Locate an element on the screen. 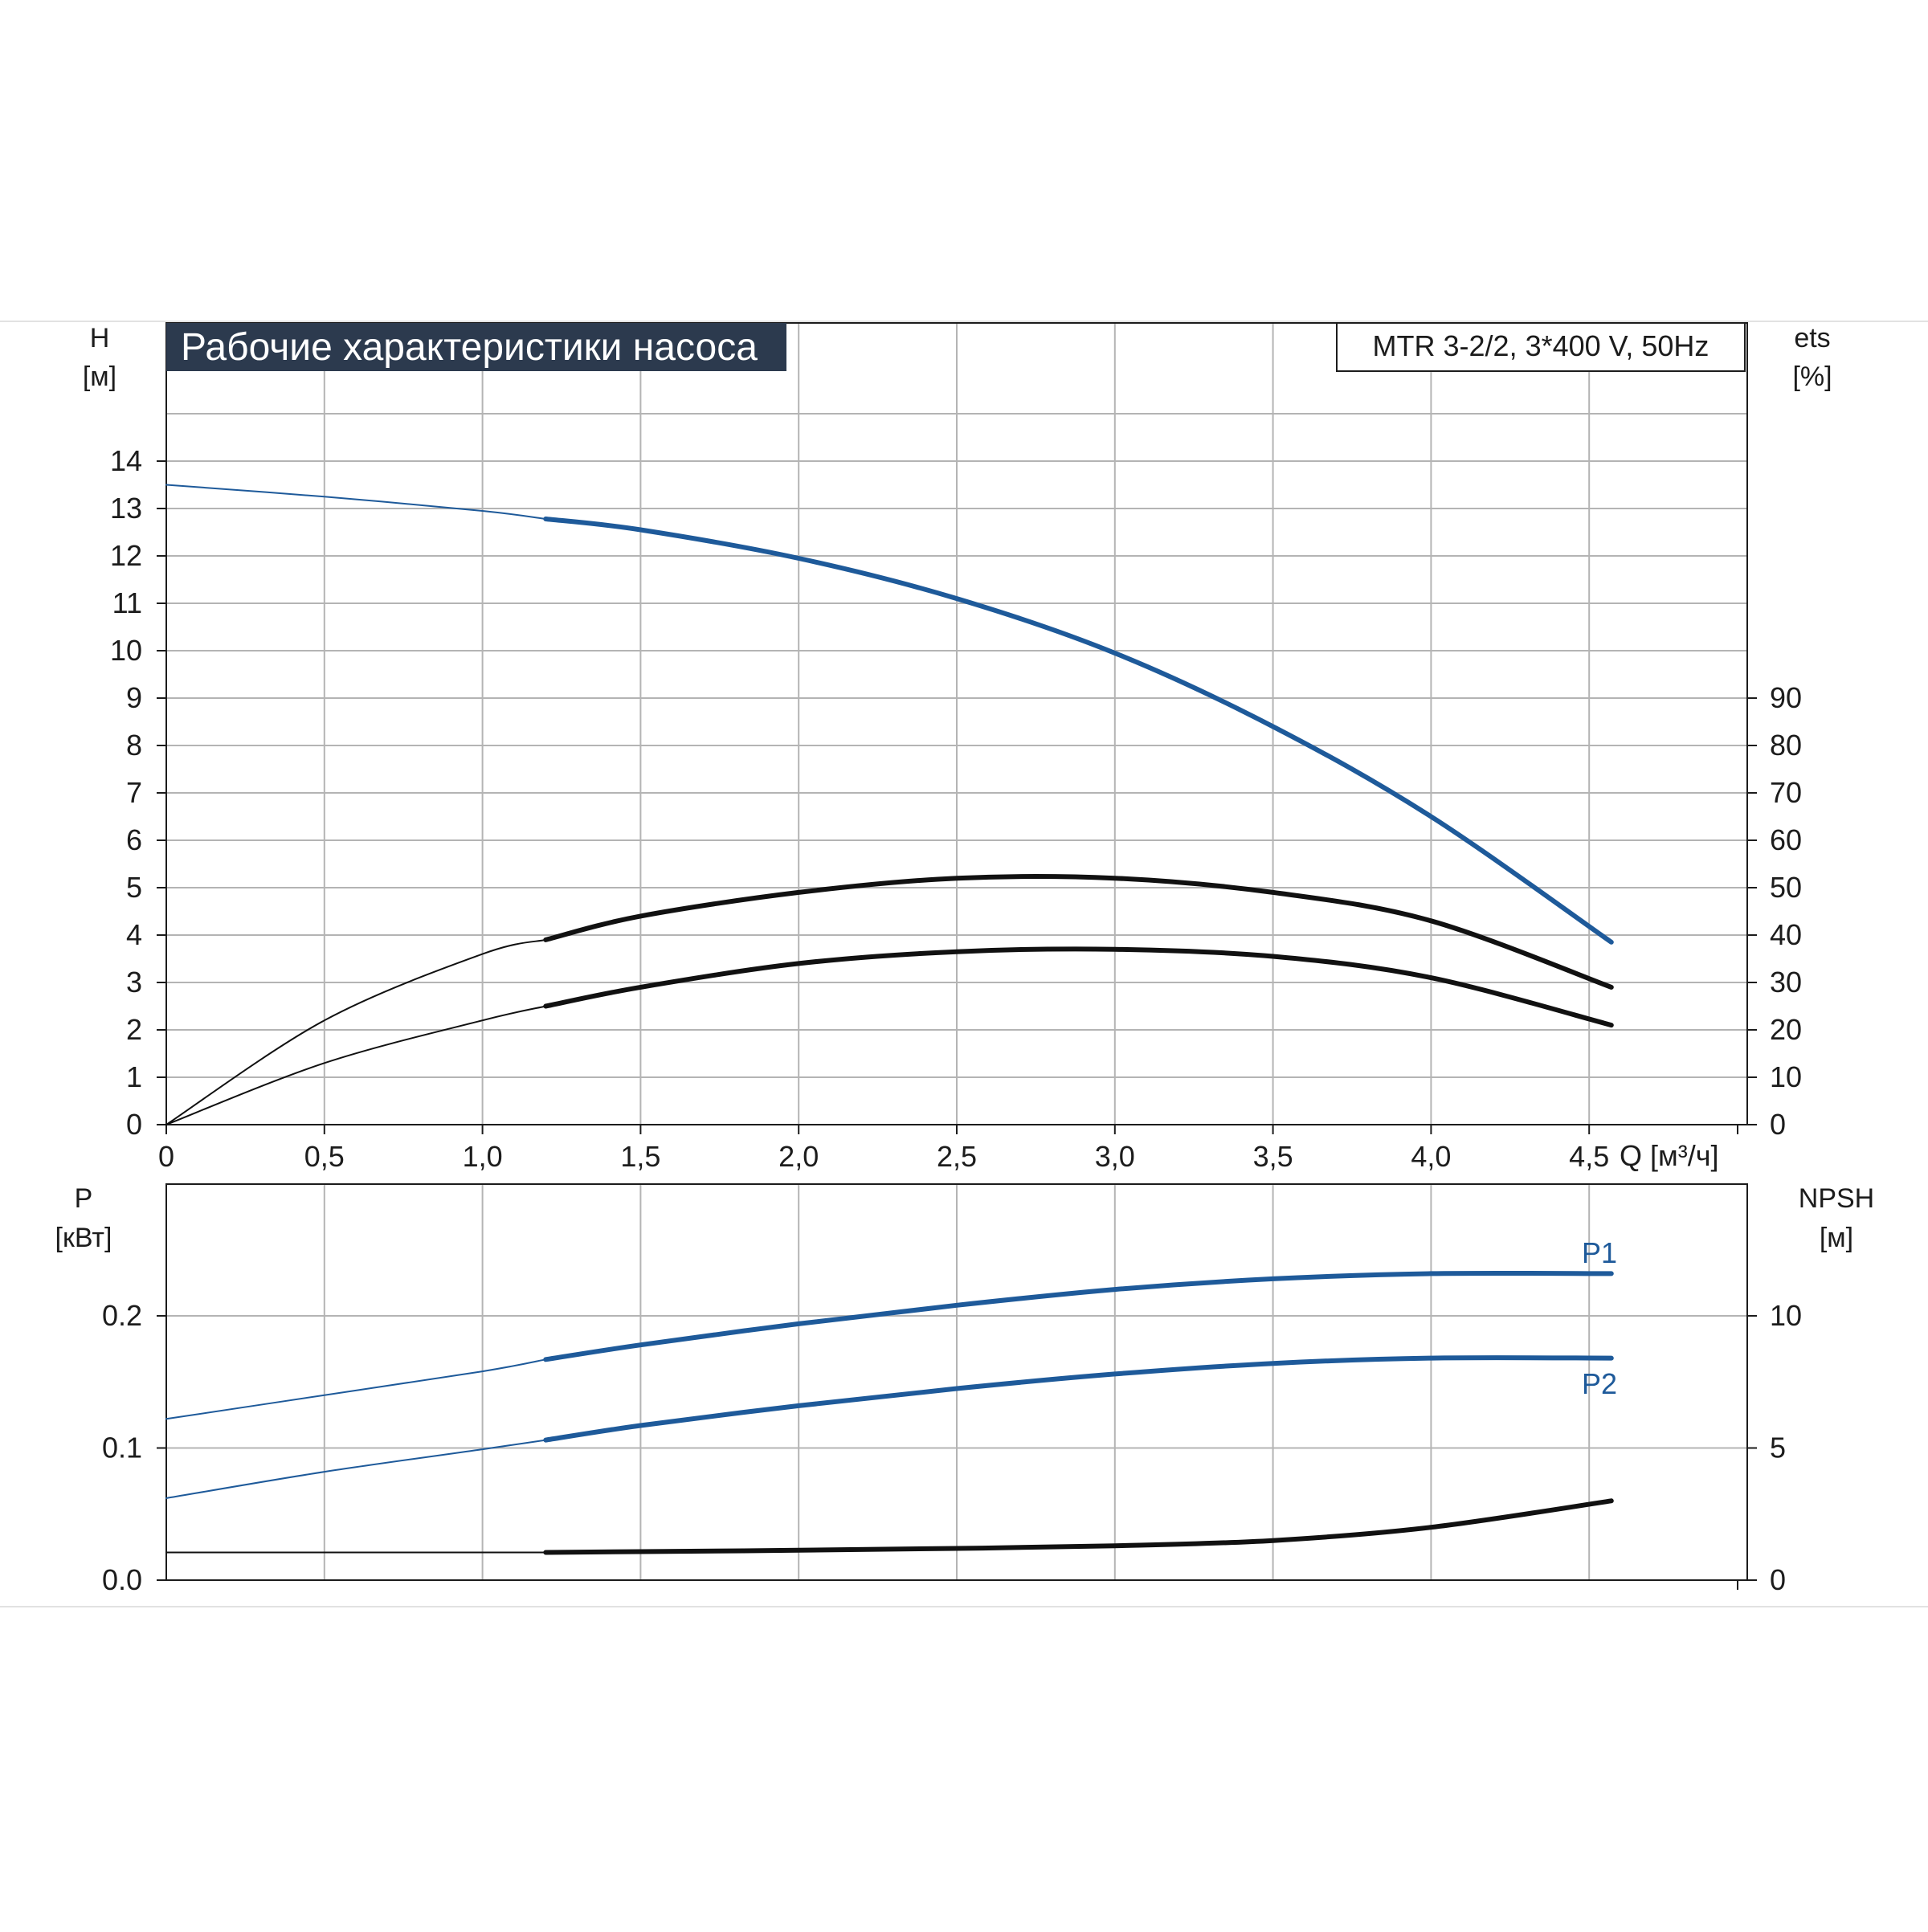  q-tick-label: 4,5 is located at coordinates (1589, 1156).